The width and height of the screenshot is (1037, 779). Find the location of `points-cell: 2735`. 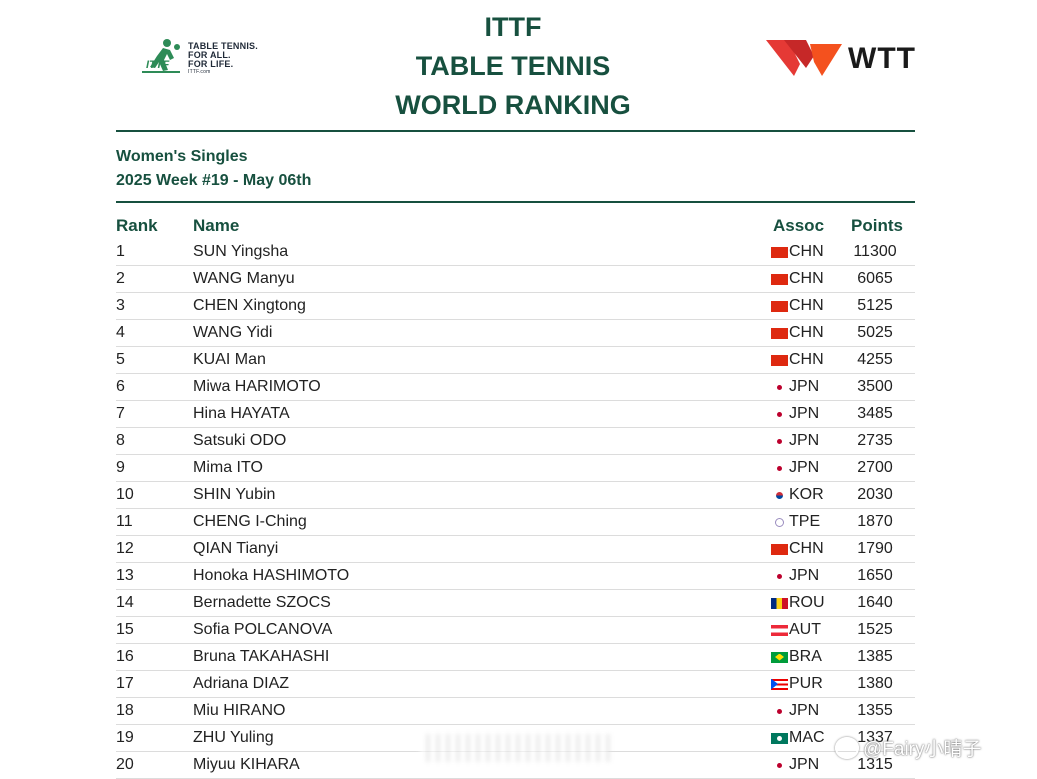

points-cell: 2735 is located at coordinates (875, 440).